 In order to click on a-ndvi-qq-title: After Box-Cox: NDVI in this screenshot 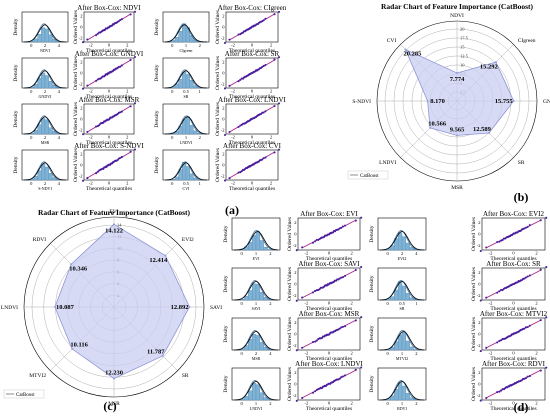, I will do `click(109, 8)`.